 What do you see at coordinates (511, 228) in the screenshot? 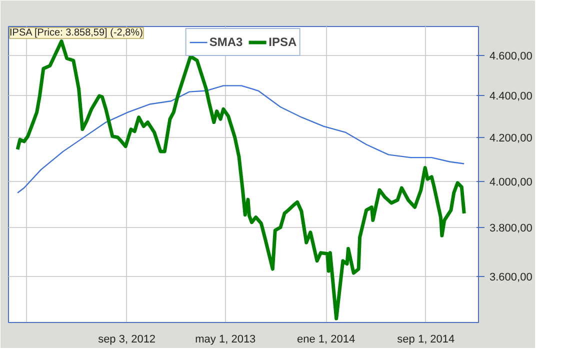
I see `y-tick-label: 3.800,00` at bounding box center [511, 228].